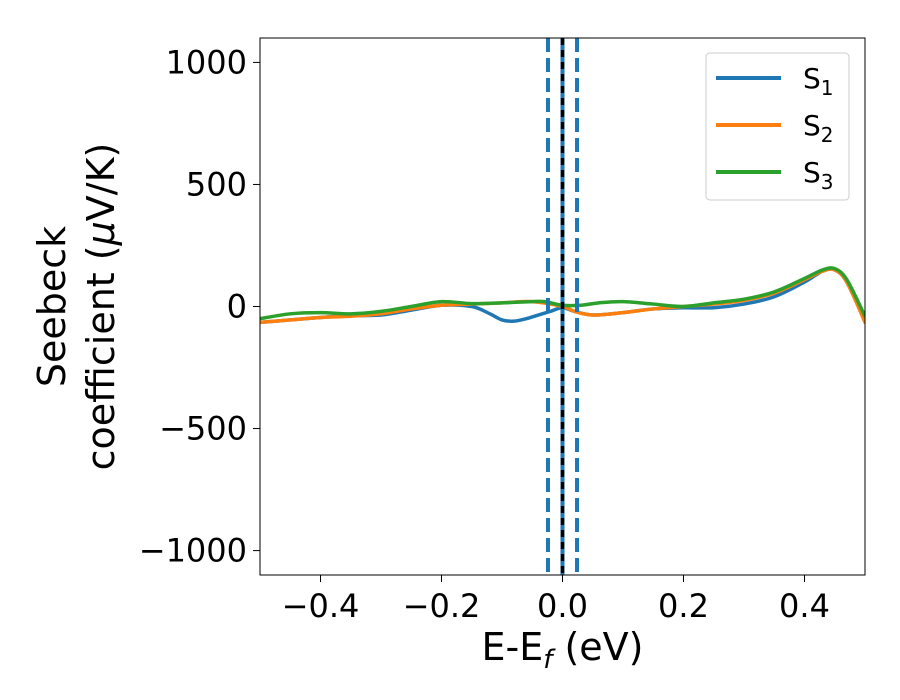 Image resolution: width=900 pixels, height=700 pixels. What do you see at coordinates (203, 429) in the screenshot?
I see `y-tick-label: −500` at bounding box center [203, 429].